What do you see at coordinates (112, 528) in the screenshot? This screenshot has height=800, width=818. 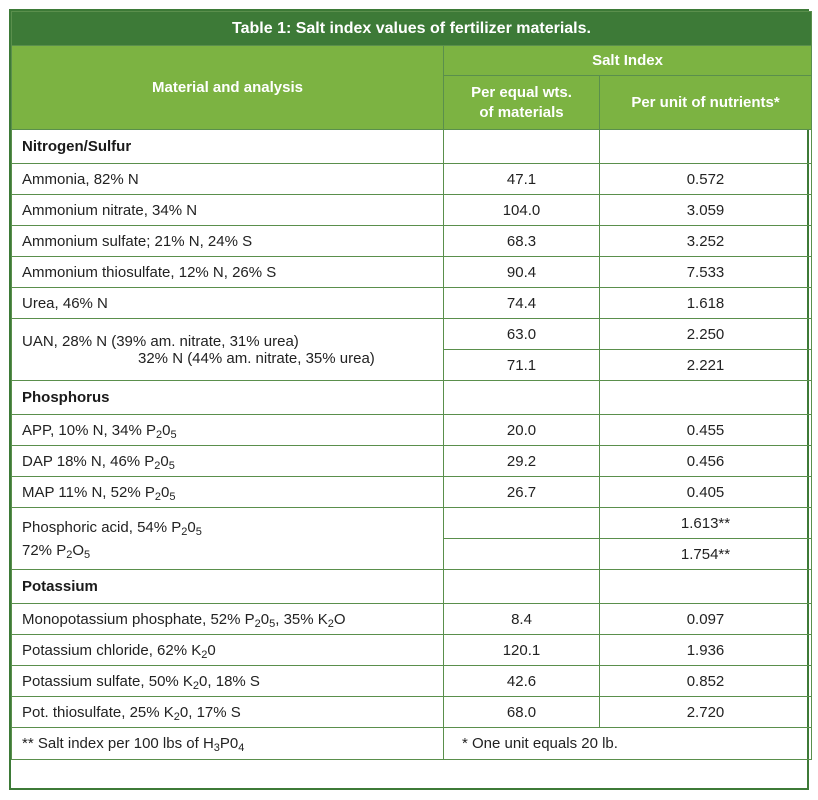 I see `phos54-label: Phosphoric acid, 54% P205` at bounding box center [112, 528].